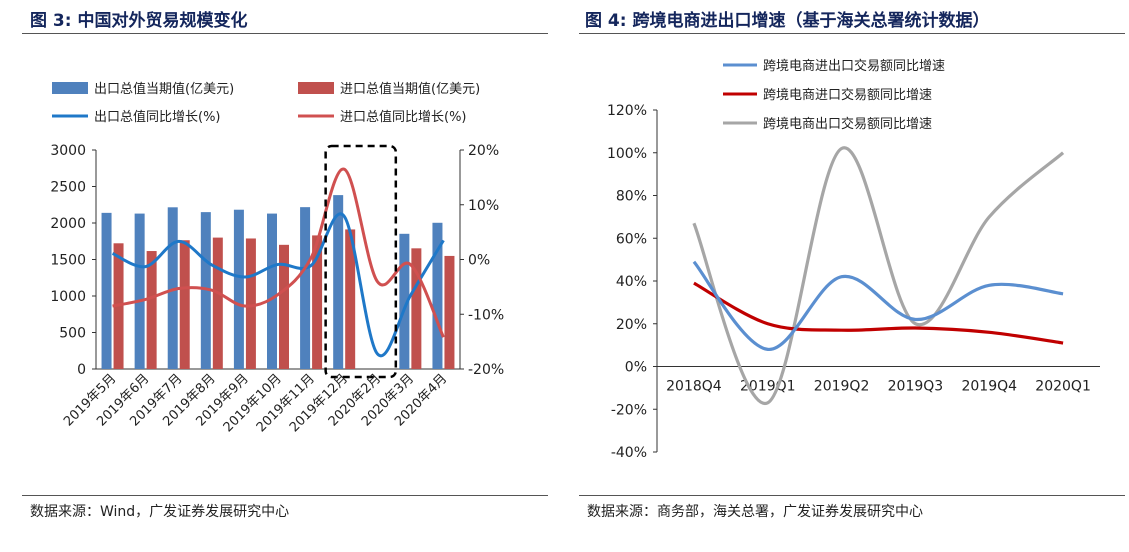  Describe the element at coordinates (755, 512) in the screenshot. I see `right-source: 数据来源：商务部，海关总署，广发证券发展研究中心` at that location.